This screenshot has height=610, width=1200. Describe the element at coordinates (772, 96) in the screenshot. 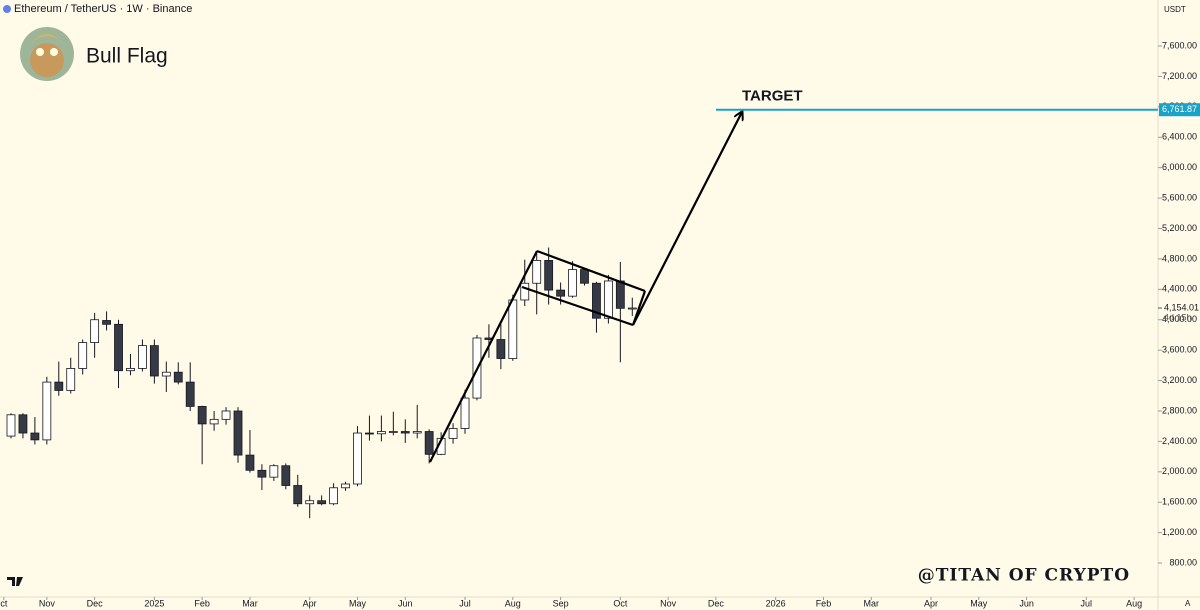

I see `target-text: TARGET` at that location.